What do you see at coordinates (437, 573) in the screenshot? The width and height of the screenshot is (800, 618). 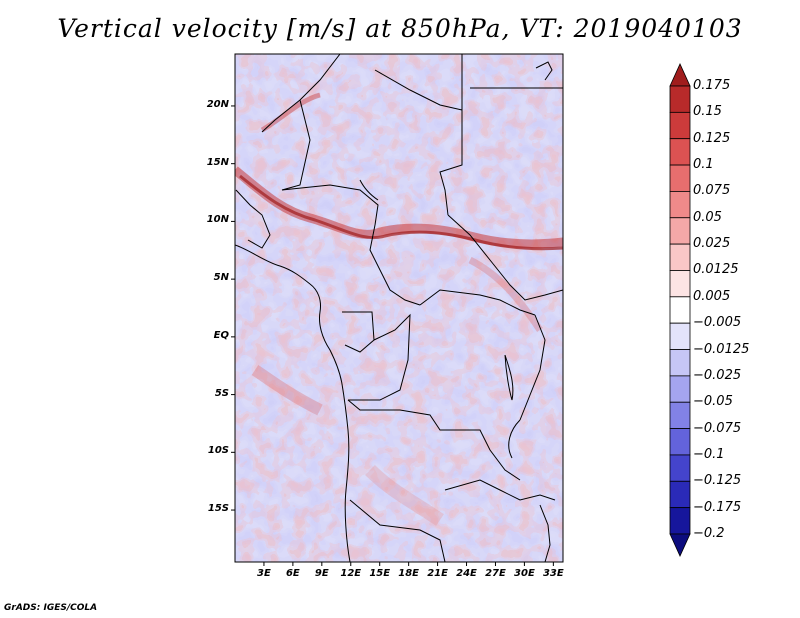 I see `lon-label: 21E` at bounding box center [437, 573].